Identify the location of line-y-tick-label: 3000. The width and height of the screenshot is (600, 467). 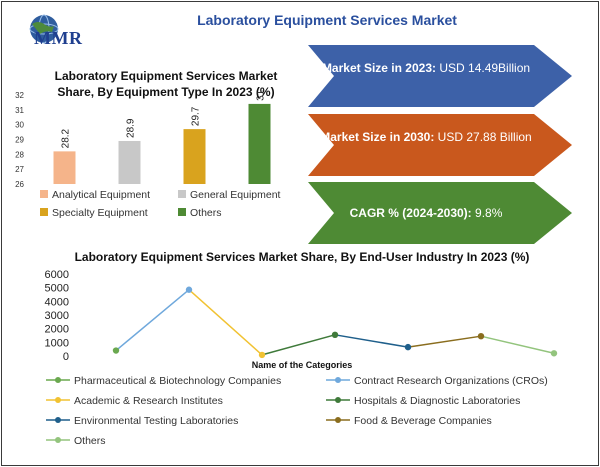
(57, 316).